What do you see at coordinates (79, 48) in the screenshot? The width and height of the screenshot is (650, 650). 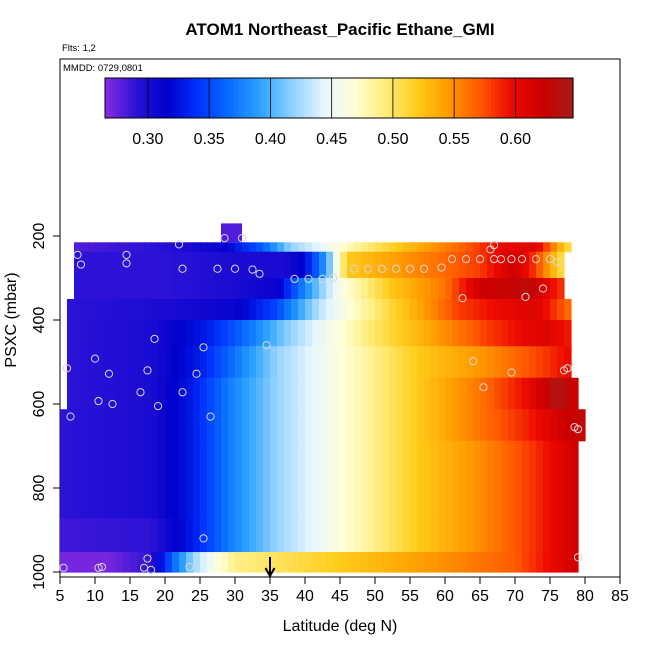 I see `flights-label: Flts: 1,2` at bounding box center [79, 48].